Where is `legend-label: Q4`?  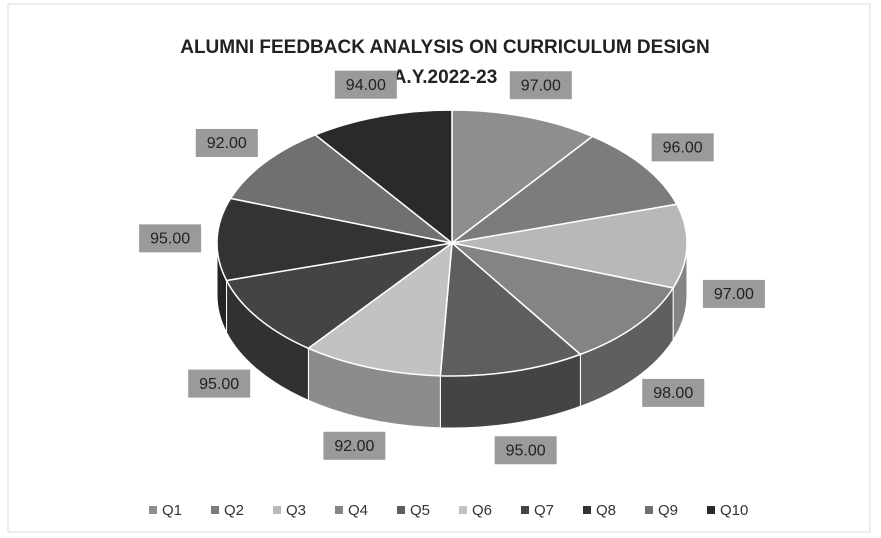 legend-label: Q4 is located at coordinates (358, 510).